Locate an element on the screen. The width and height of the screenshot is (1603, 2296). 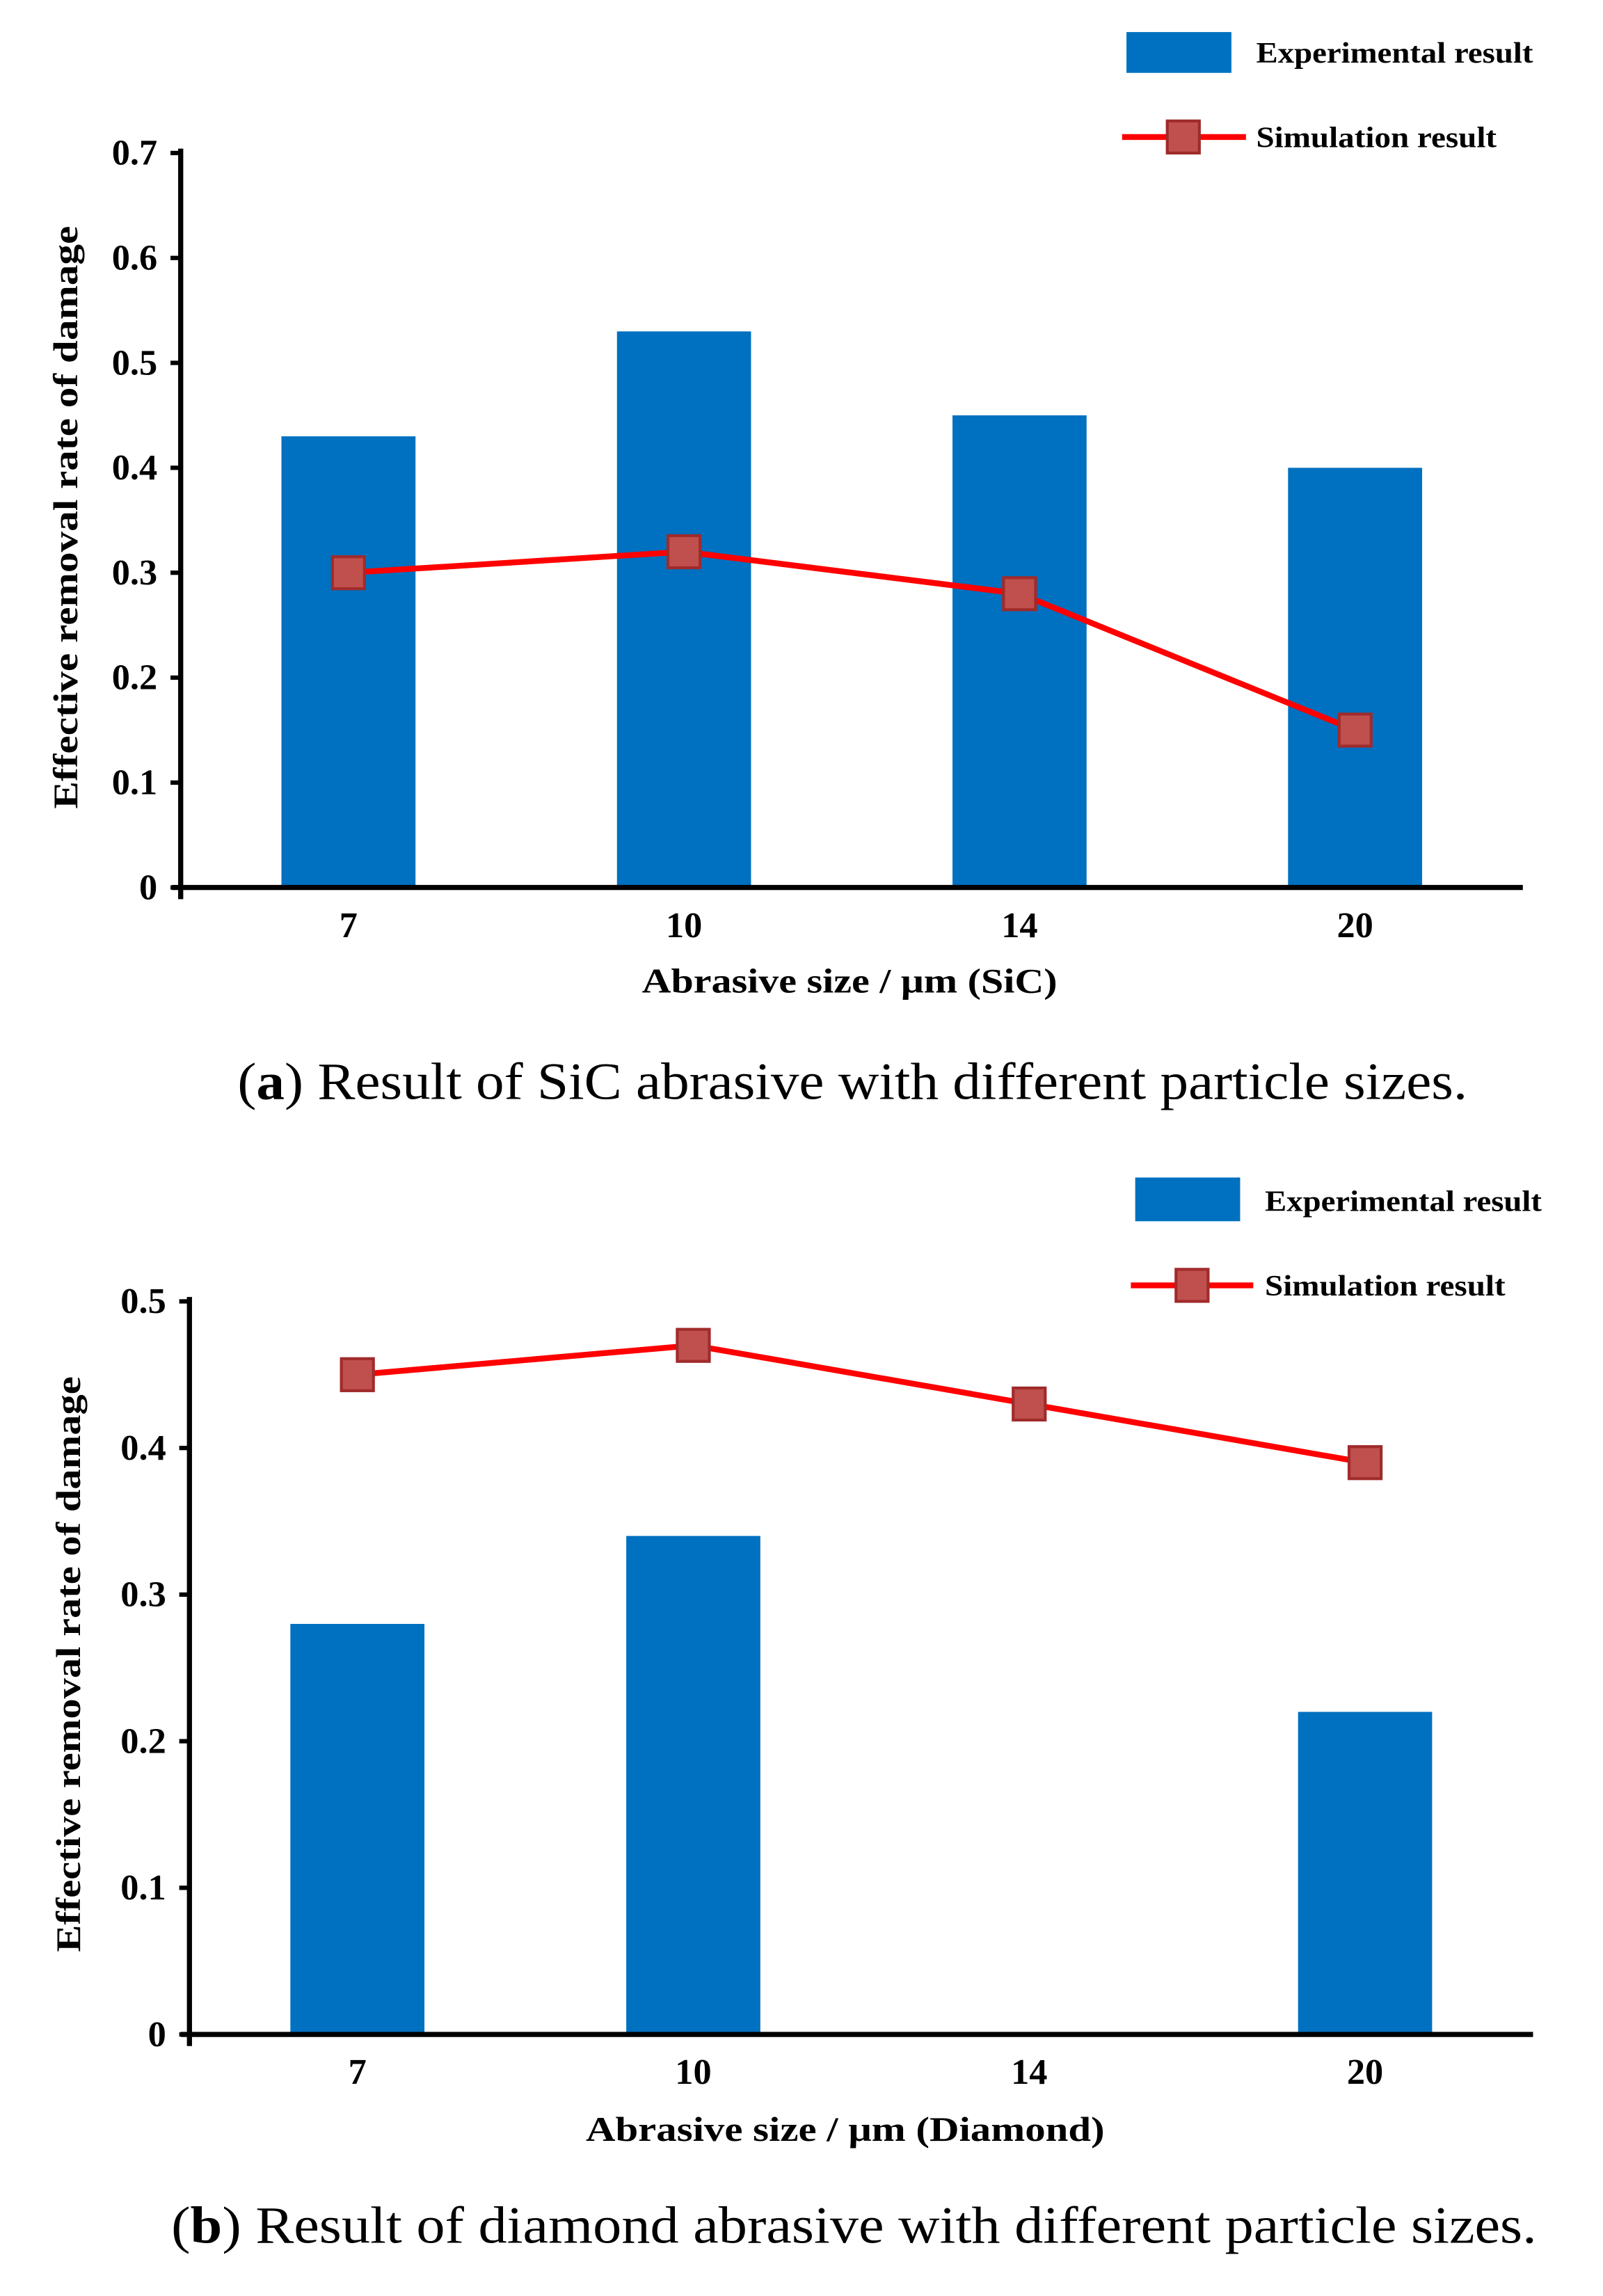
y-tick-label: 0.7 is located at coordinates (134, 153).